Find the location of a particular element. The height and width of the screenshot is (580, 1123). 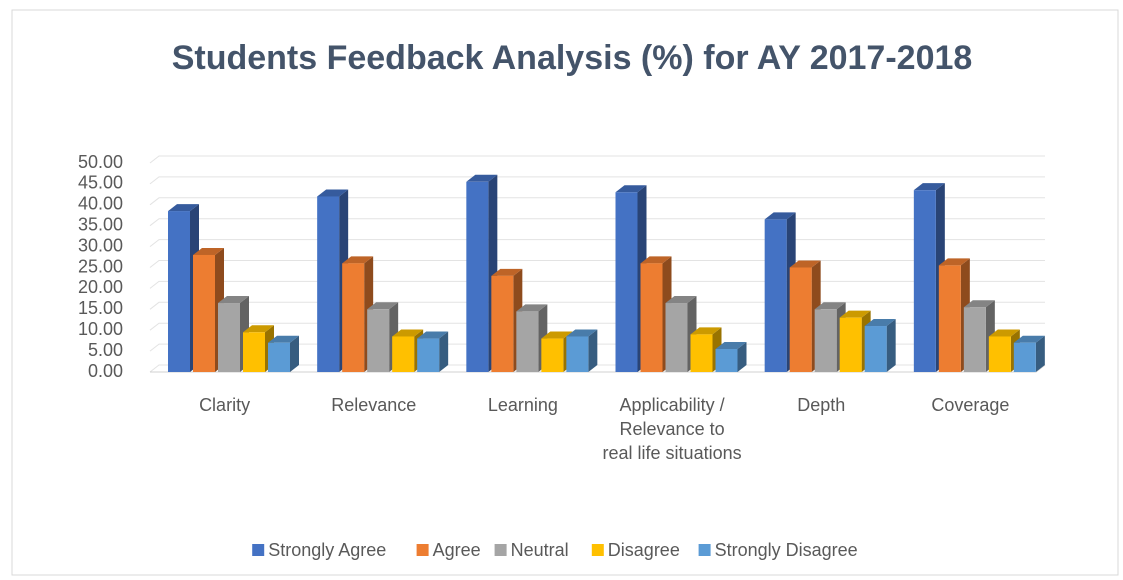

legend-label: Neutral is located at coordinates (540, 550).